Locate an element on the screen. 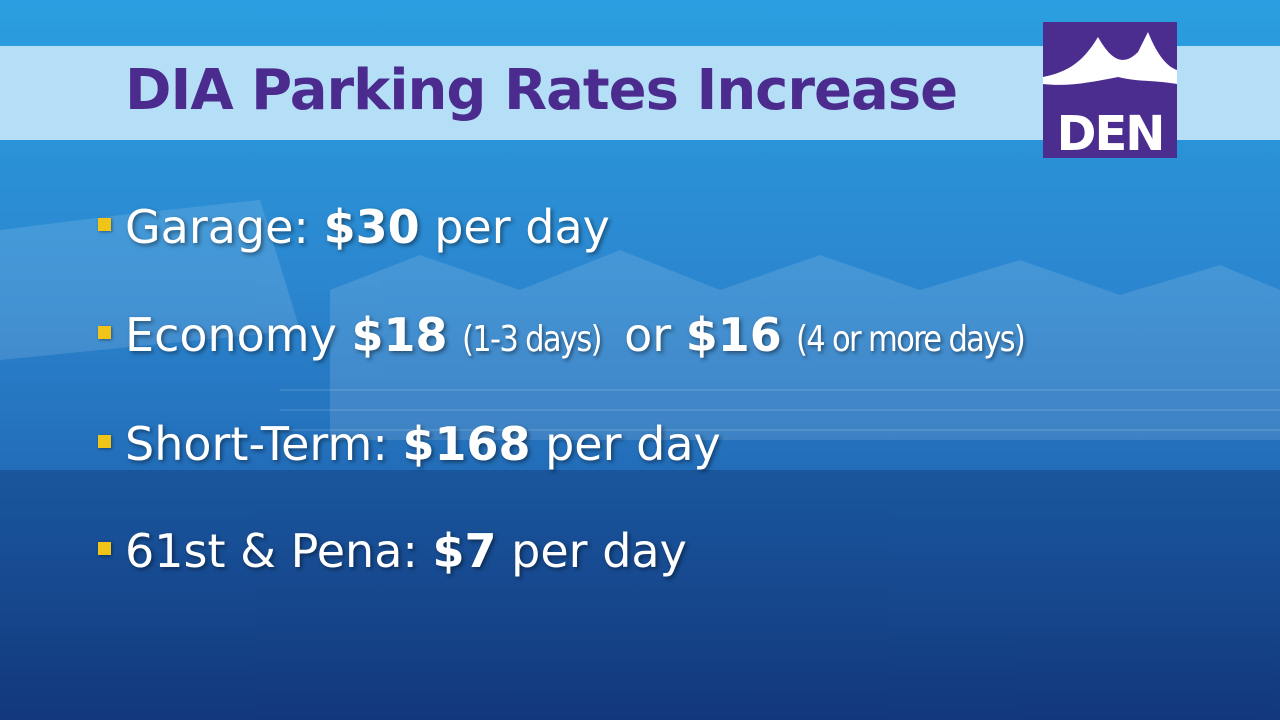 This screenshot has height=720, width=1280. logo-text: DEN is located at coordinates (1111, 134).